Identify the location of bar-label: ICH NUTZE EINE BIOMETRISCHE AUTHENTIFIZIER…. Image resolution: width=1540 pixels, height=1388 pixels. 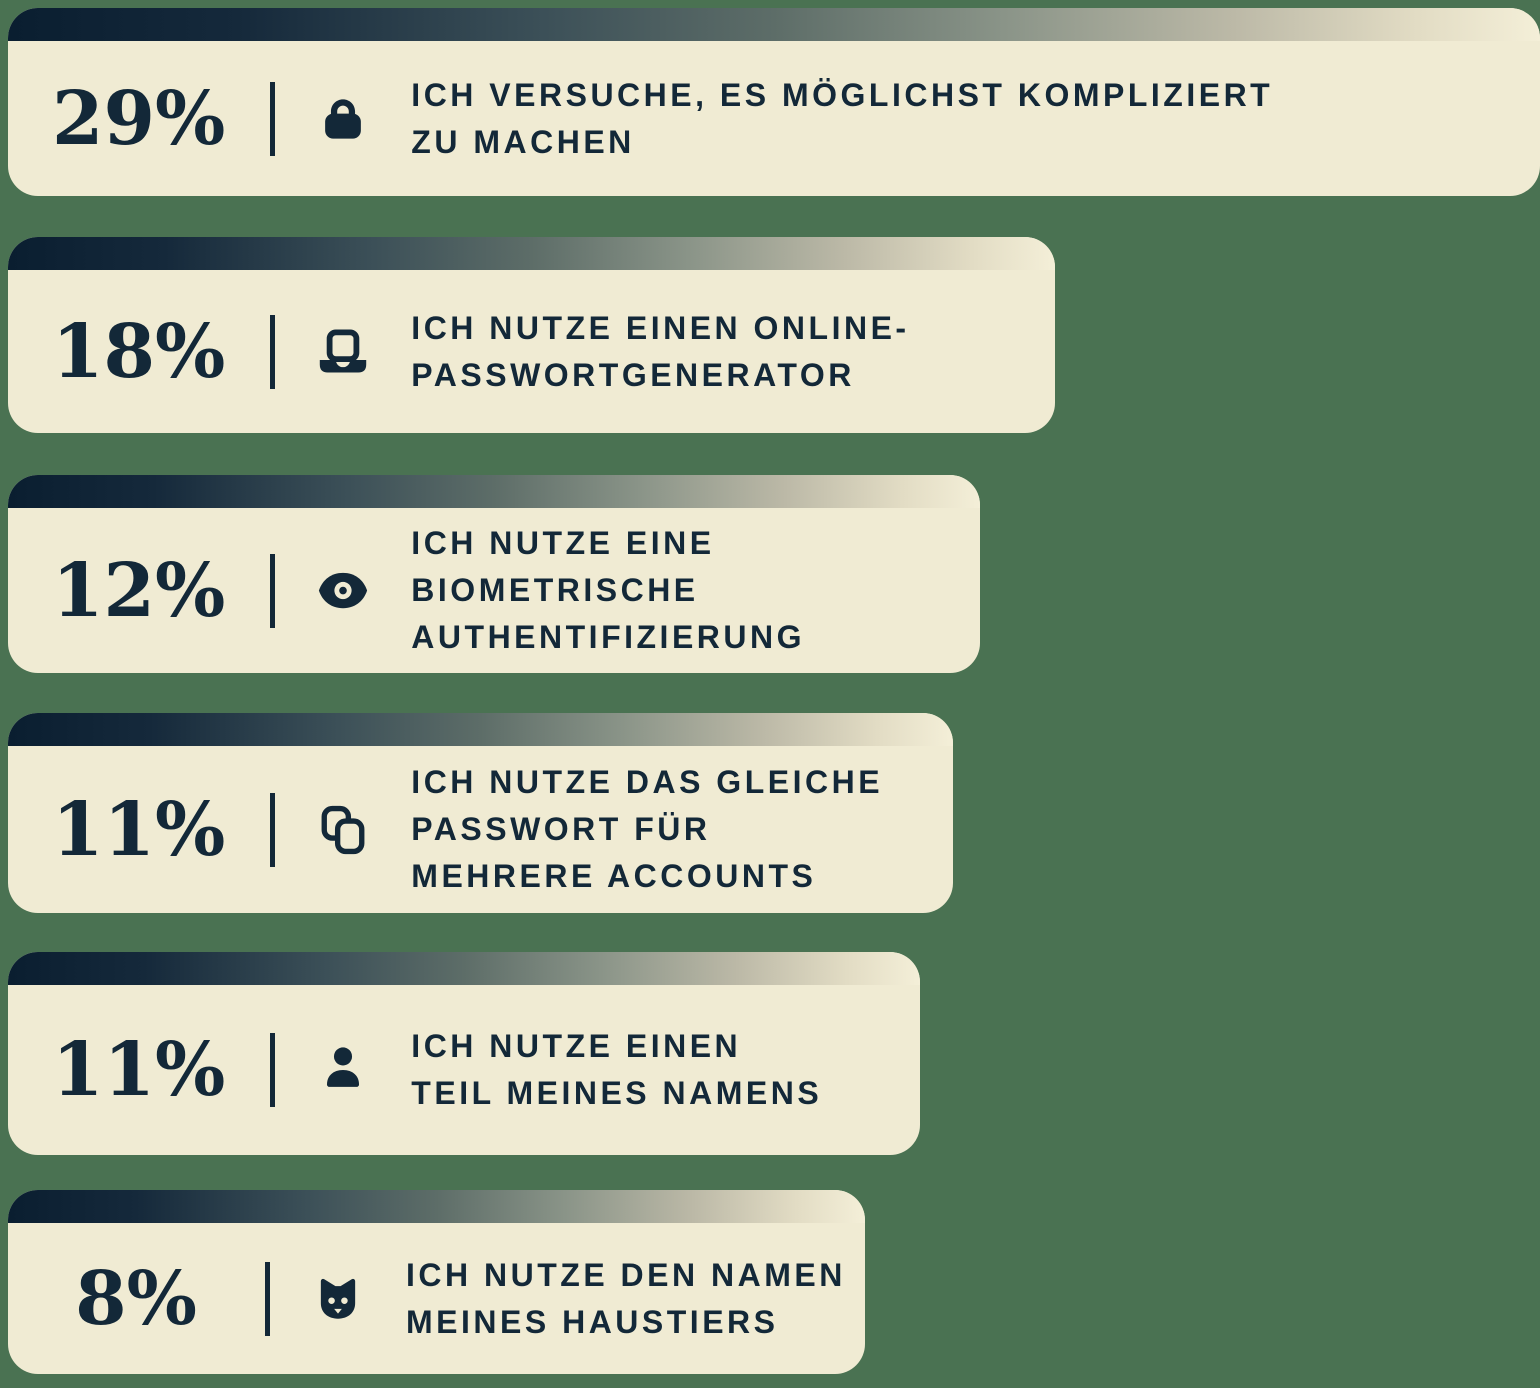
(608, 590).